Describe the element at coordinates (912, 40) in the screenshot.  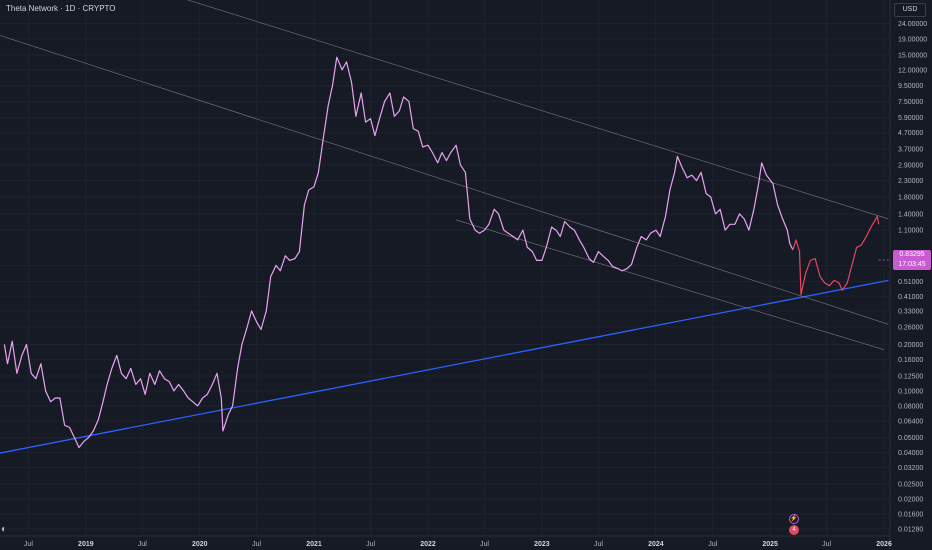
I see `y-tick-label: 19.00000` at that location.